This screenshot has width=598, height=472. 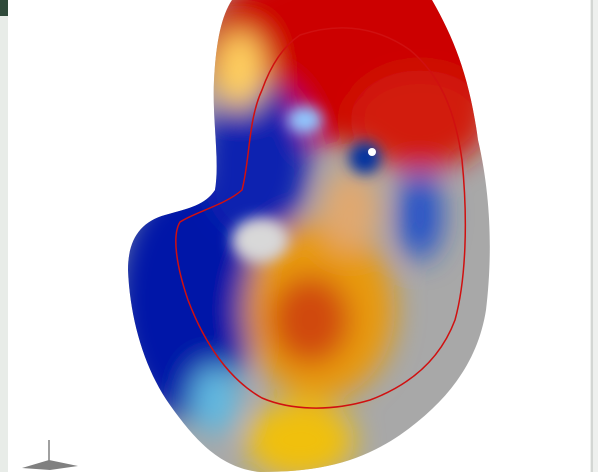 I want to click on right-edge, so click(x=594, y=236).